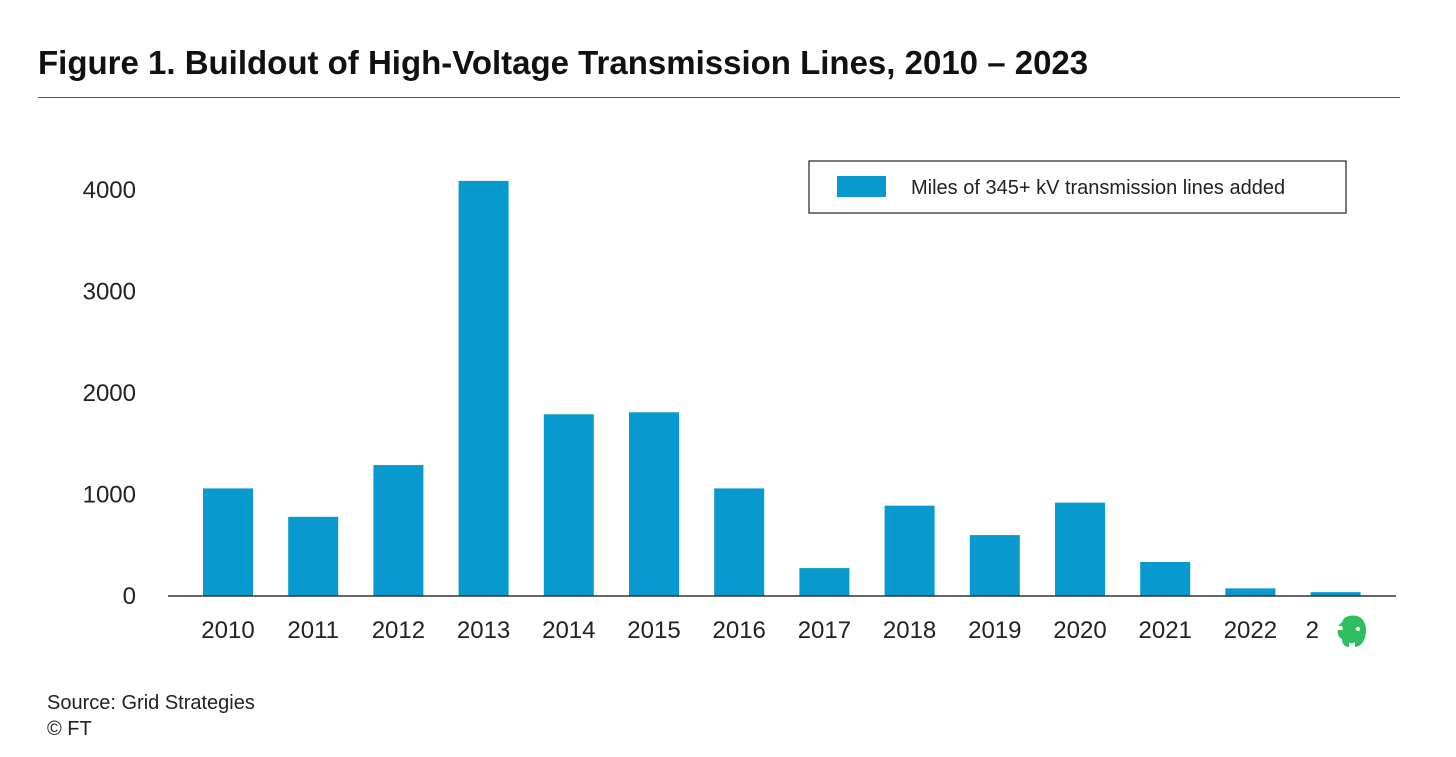 The width and height of the screenshot is (1456, 757). What do you see at coordinates (109, 292) in the screenshot?
I see `y-tick-label: 3000` at bounding box center [109, 292].